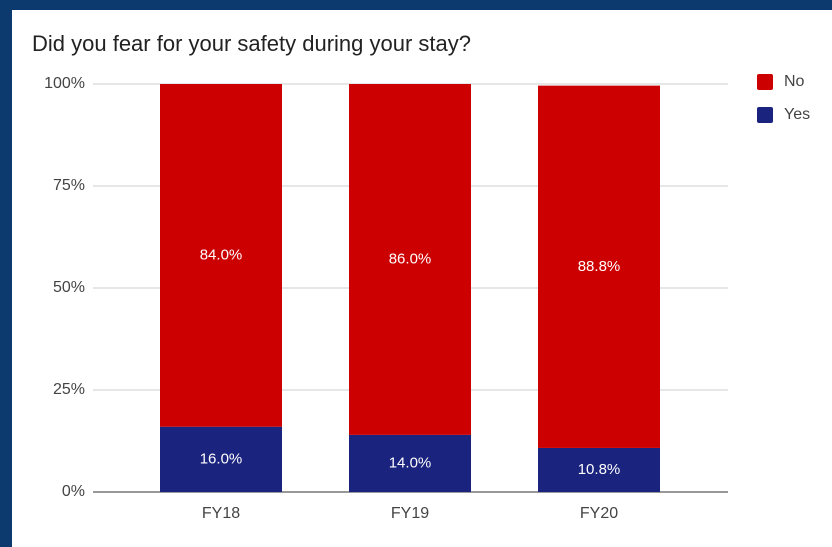  What do you see at coordinates (69, 287) in the screenshot?
I see `y-tick-label: 50%` at bounding box center [69, 287].